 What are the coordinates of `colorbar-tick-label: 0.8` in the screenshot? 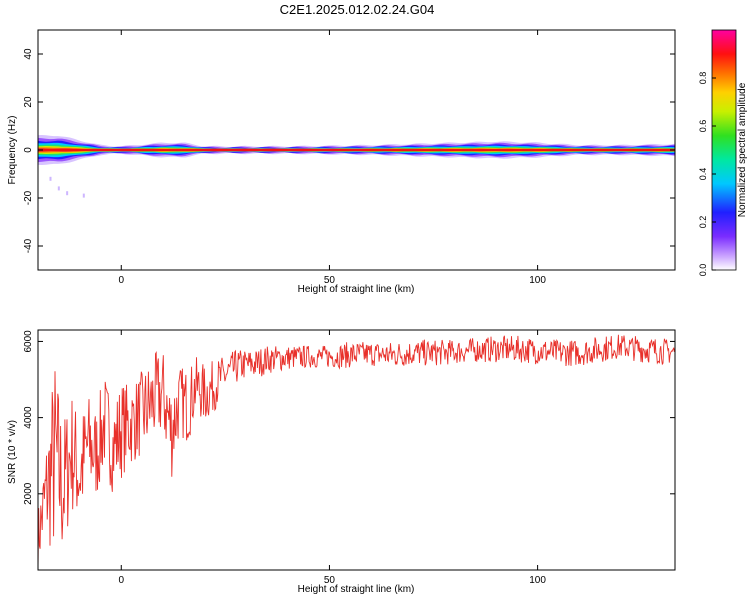 It's located at (703, 78).